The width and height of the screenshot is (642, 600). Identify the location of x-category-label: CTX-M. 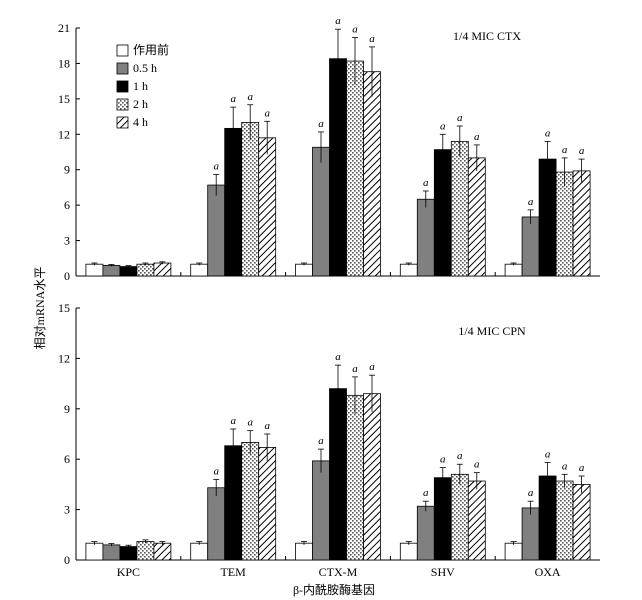
(338, 572).